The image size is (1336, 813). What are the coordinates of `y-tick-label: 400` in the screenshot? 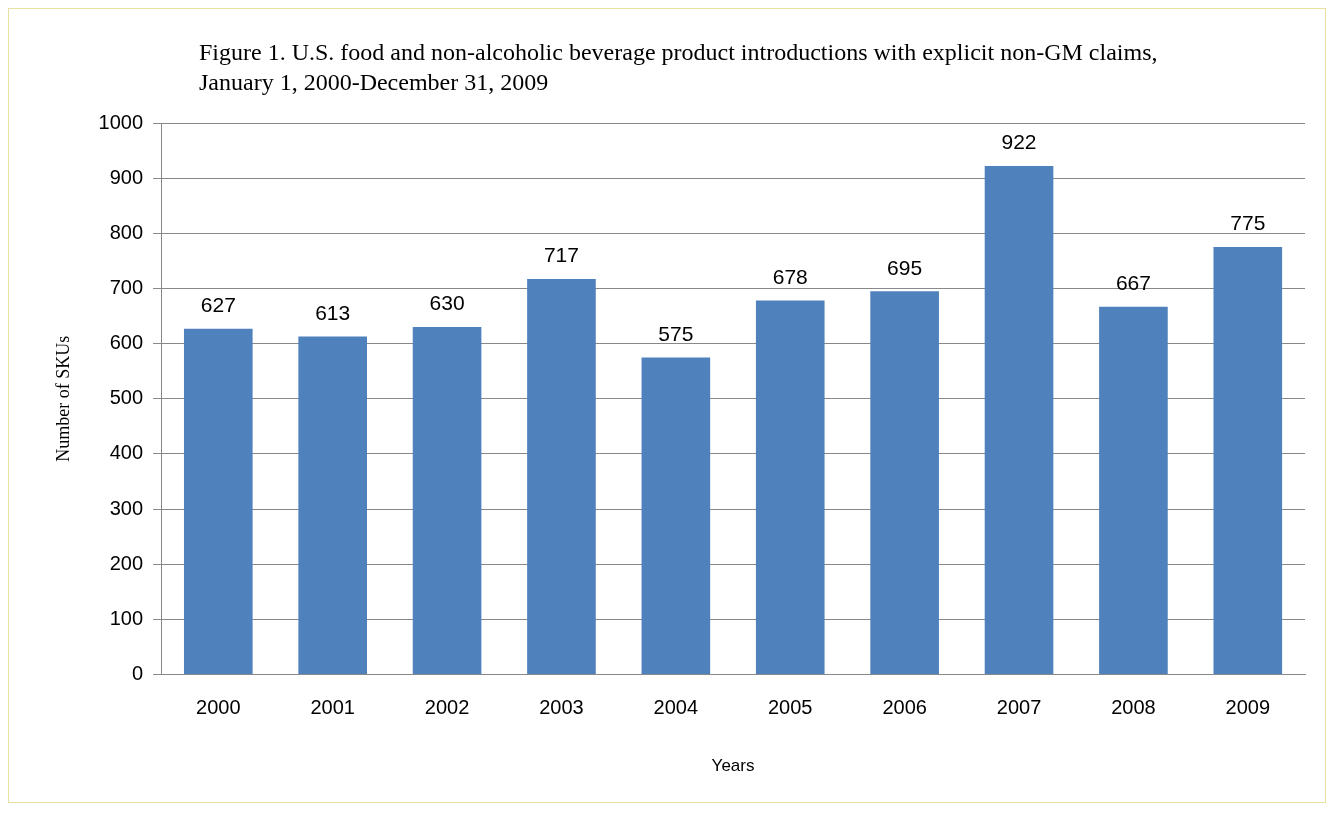 It's located at (126, 452).